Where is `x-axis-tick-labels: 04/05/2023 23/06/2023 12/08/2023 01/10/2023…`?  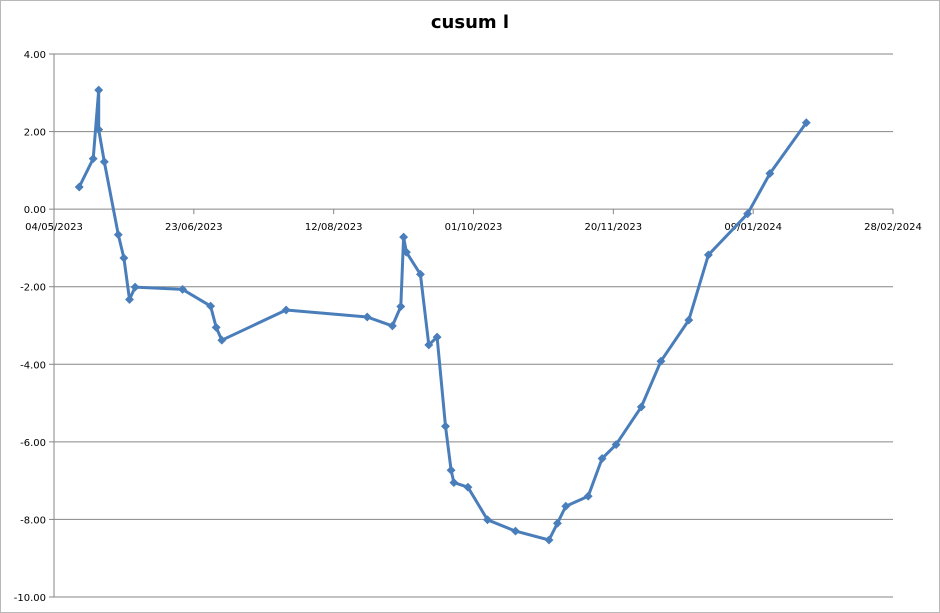 x-axis-tick-labels: 04/05/2023 23/06/2023 12/08/2023 01/10/2023… is located at coordinates (473, 227).